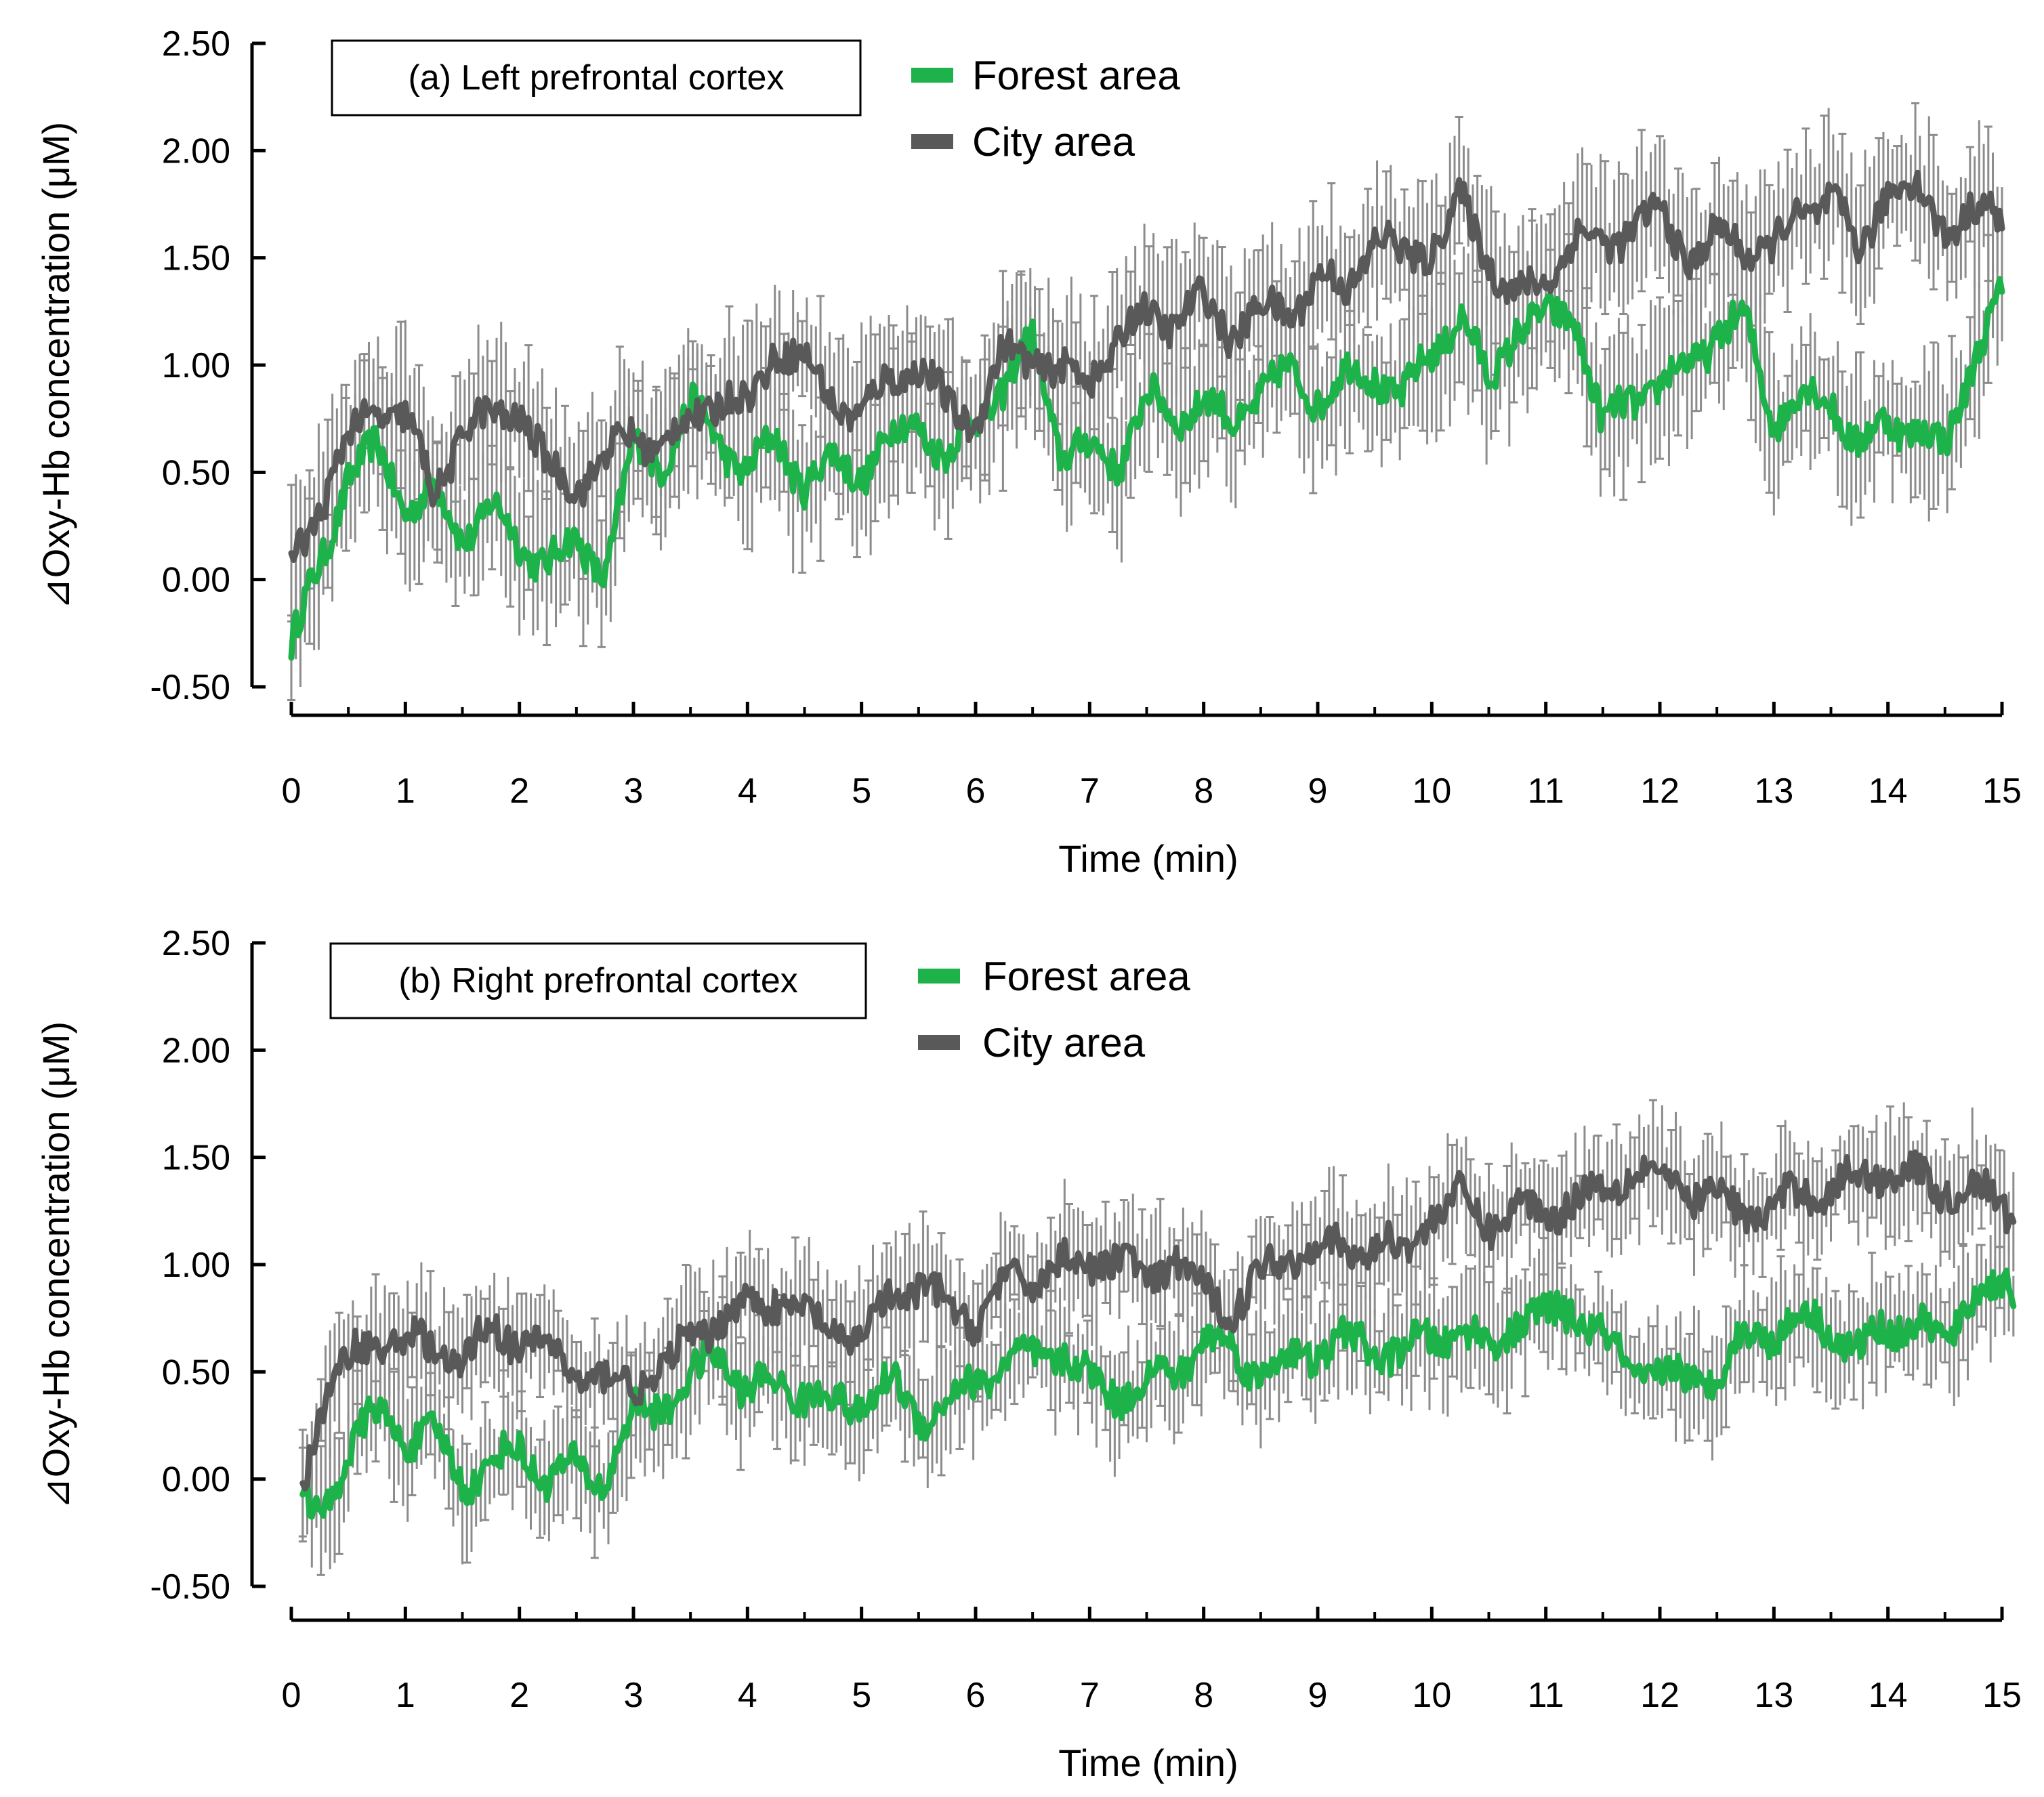 Image resolution: width=2044 pixels, height=1797 pixels. I want to click on panel-title: (a) Left prefrontal cortex, so click(597, 78).